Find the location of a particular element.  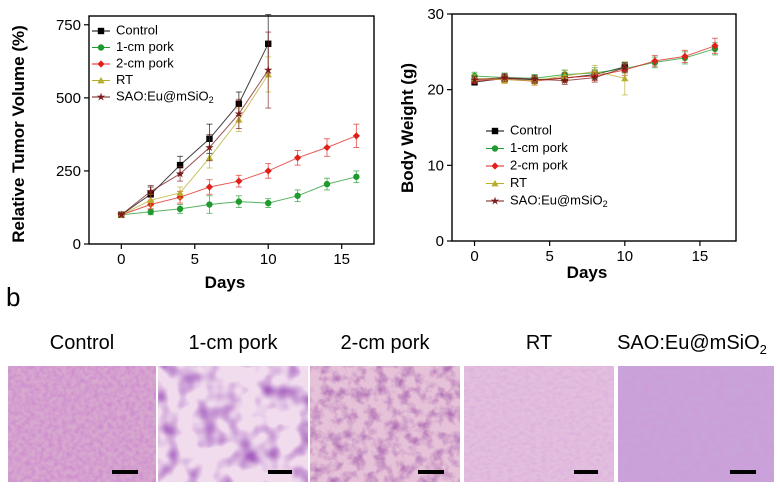

tumor-volume-series-1-cm-pork is located at coordinates (239, 194).